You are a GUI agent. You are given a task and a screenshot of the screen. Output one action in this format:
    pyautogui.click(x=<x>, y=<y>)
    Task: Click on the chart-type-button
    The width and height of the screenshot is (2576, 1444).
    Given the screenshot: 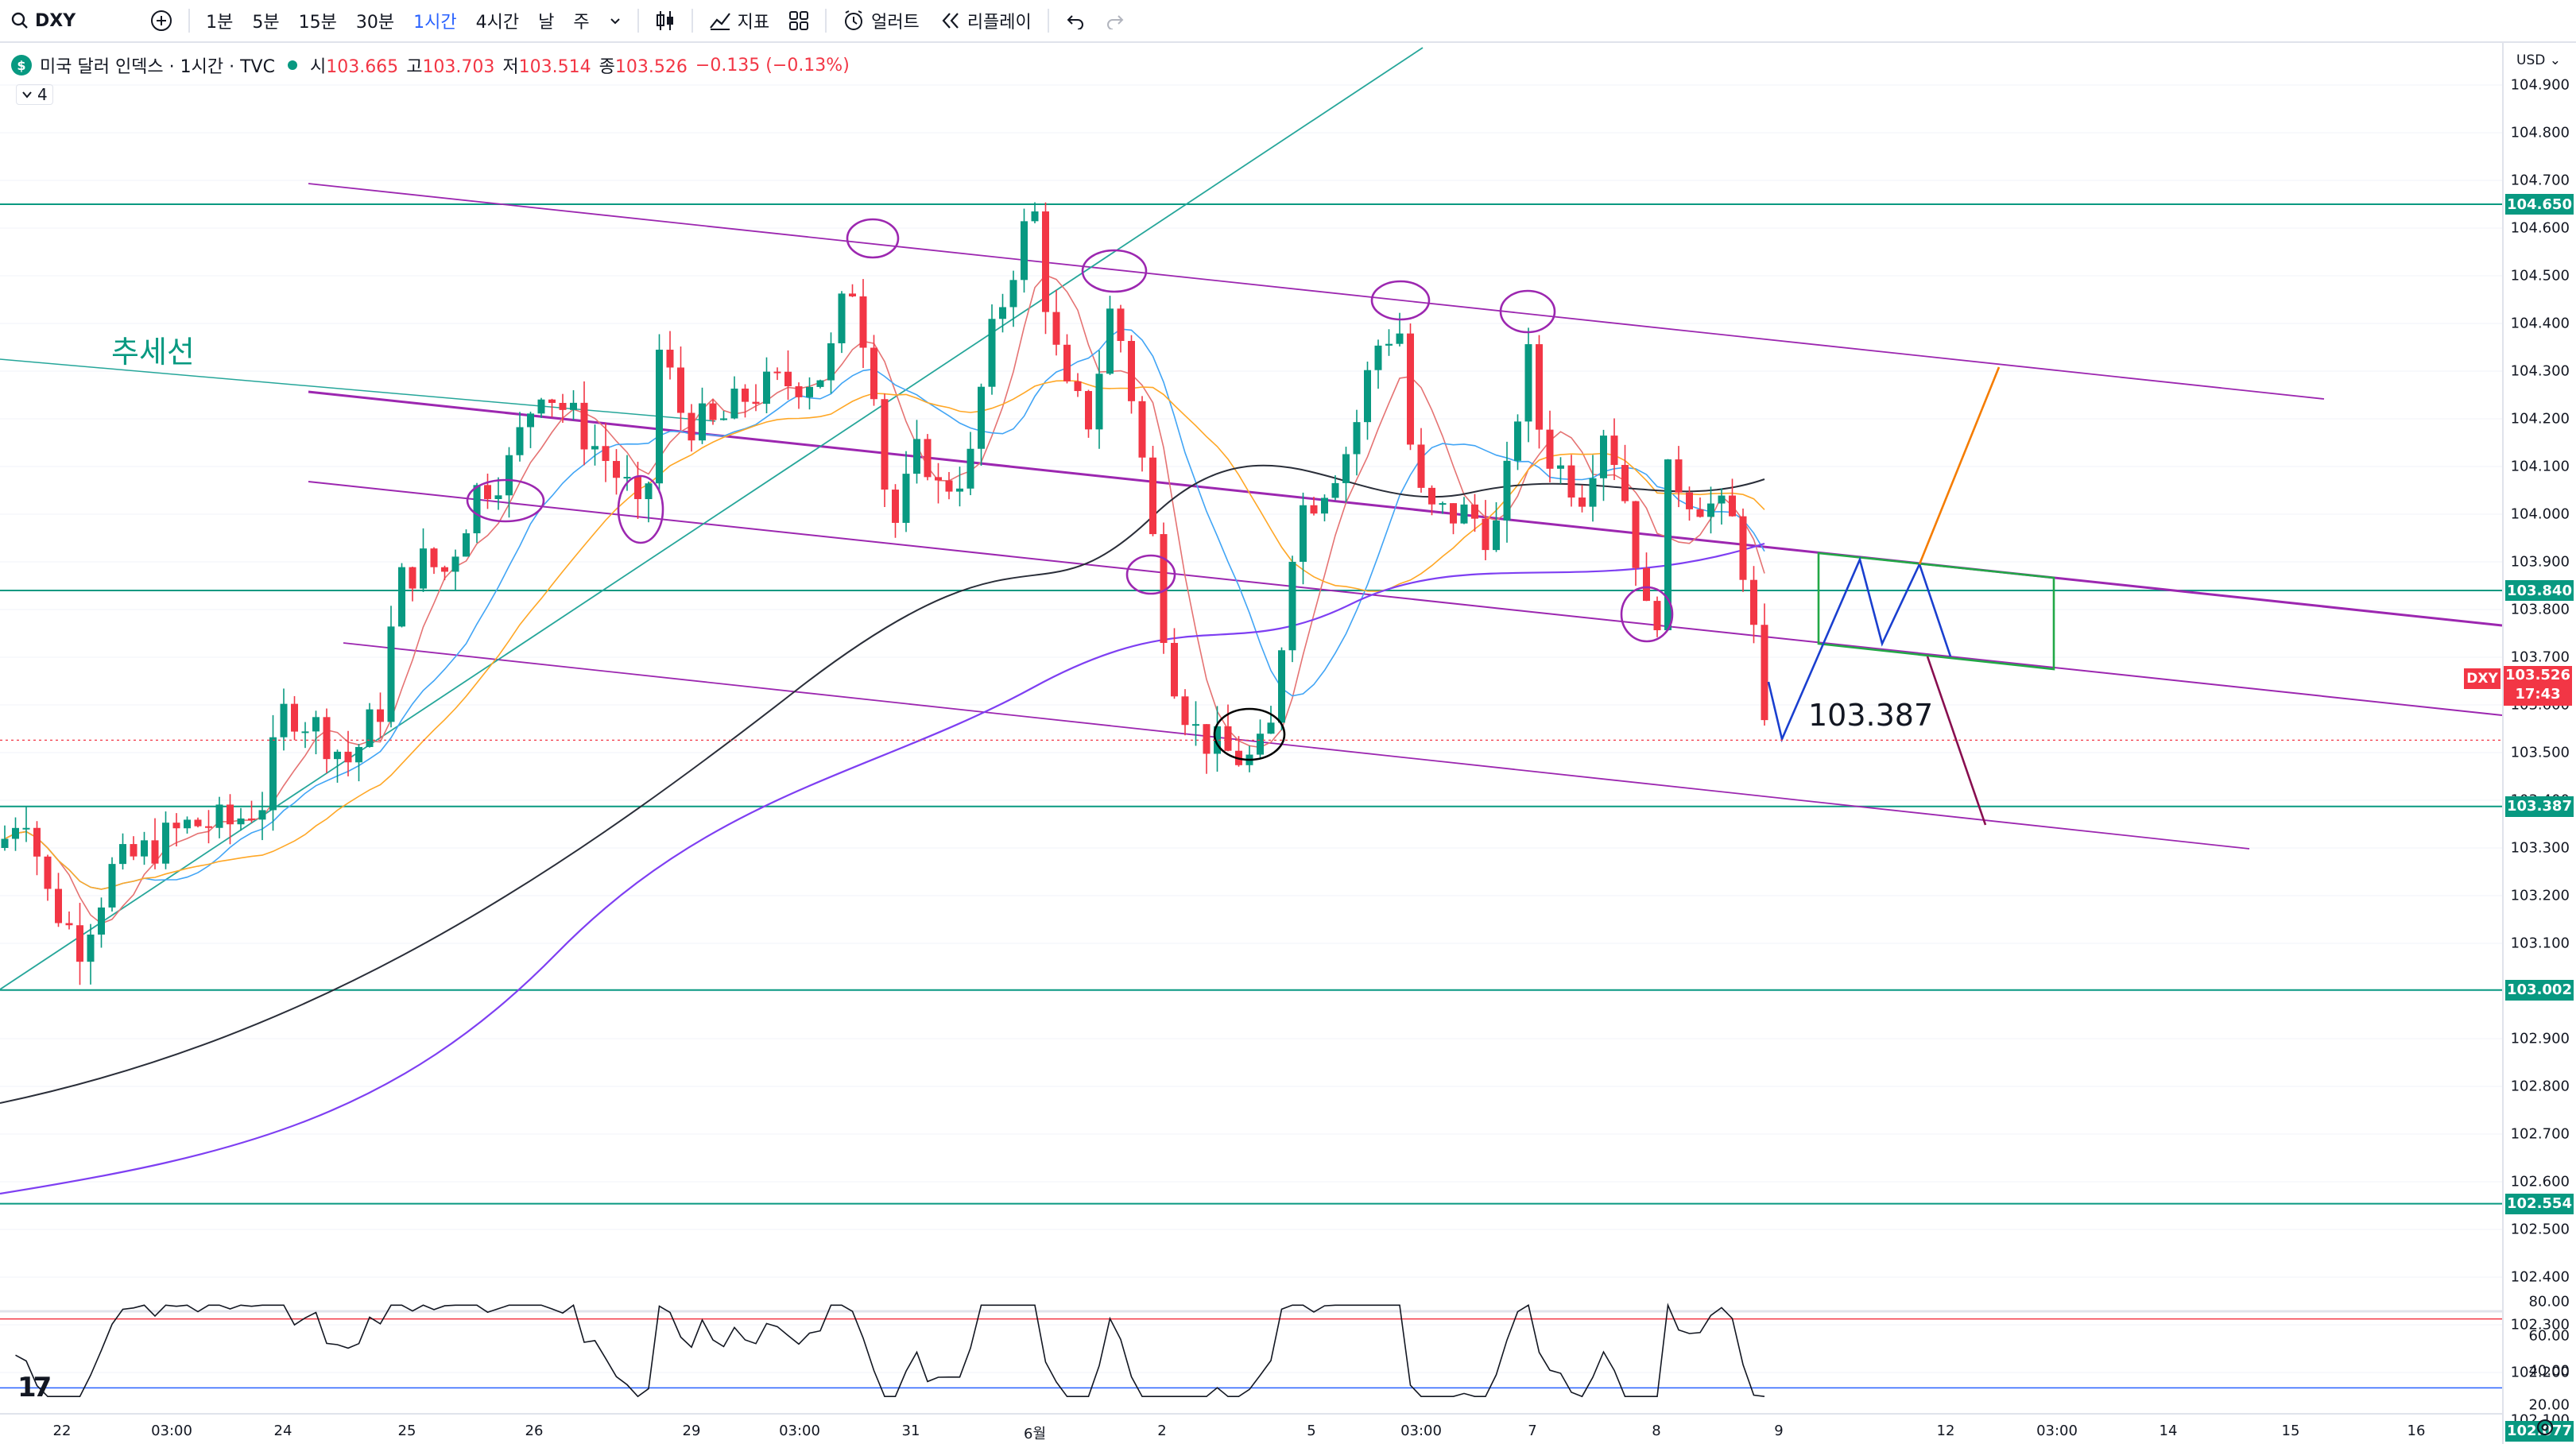 What is the action you would take?
    pyautogui.click(x=665, y=21)
    